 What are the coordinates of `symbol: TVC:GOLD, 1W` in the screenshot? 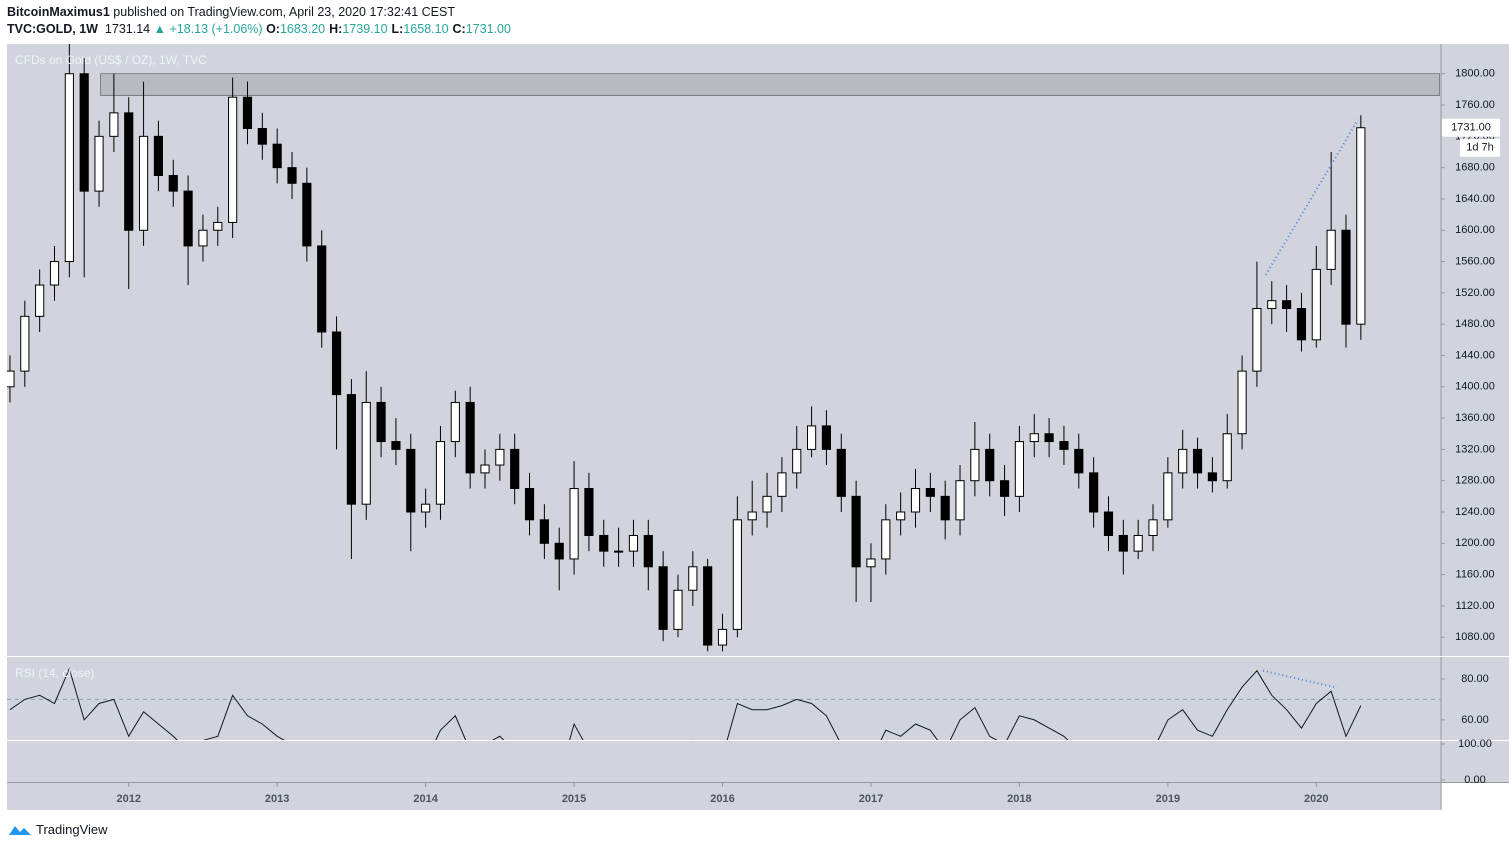 It's located at (52, 29).